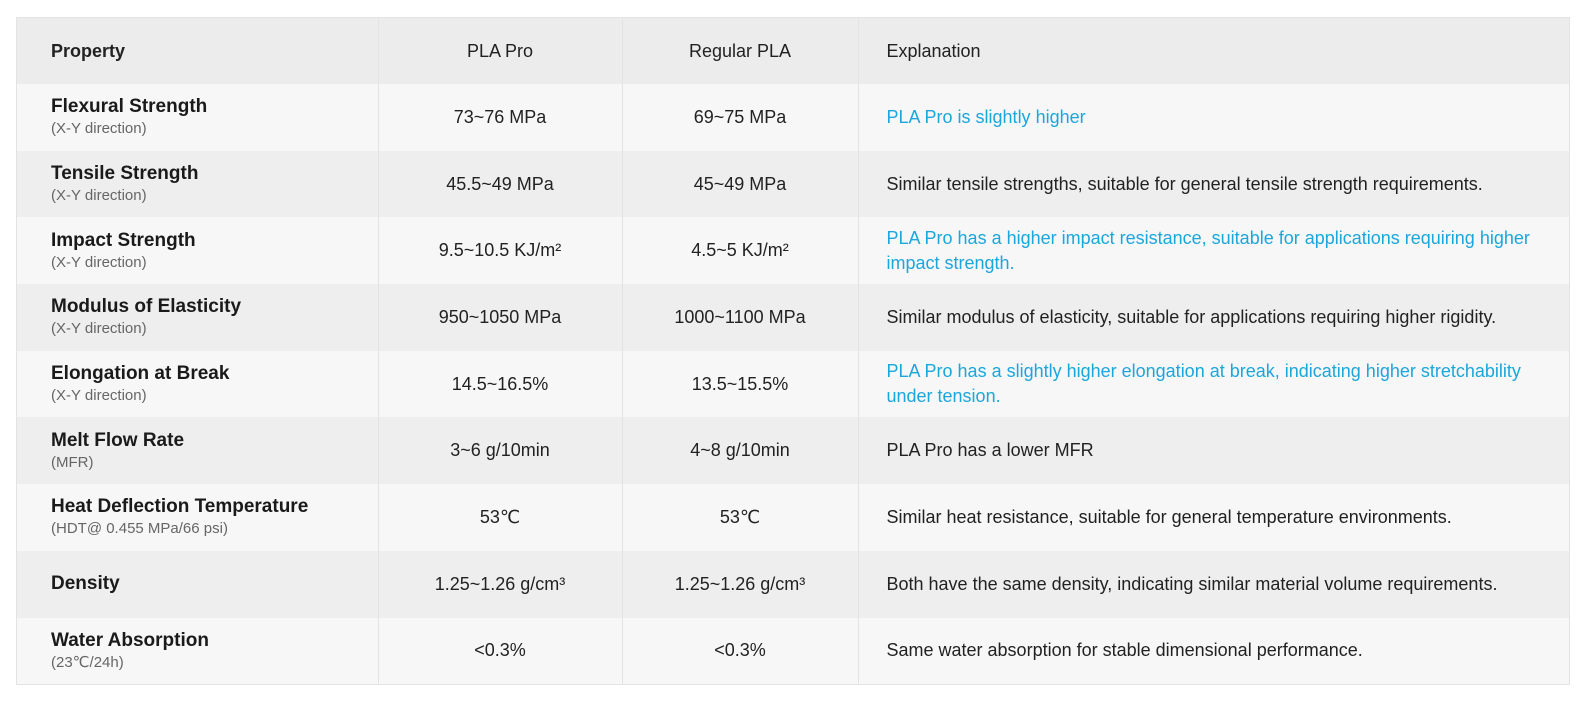 The image size is (1585, 703). I want to click on pla-pro-value: 53℃, so click(499, 517).